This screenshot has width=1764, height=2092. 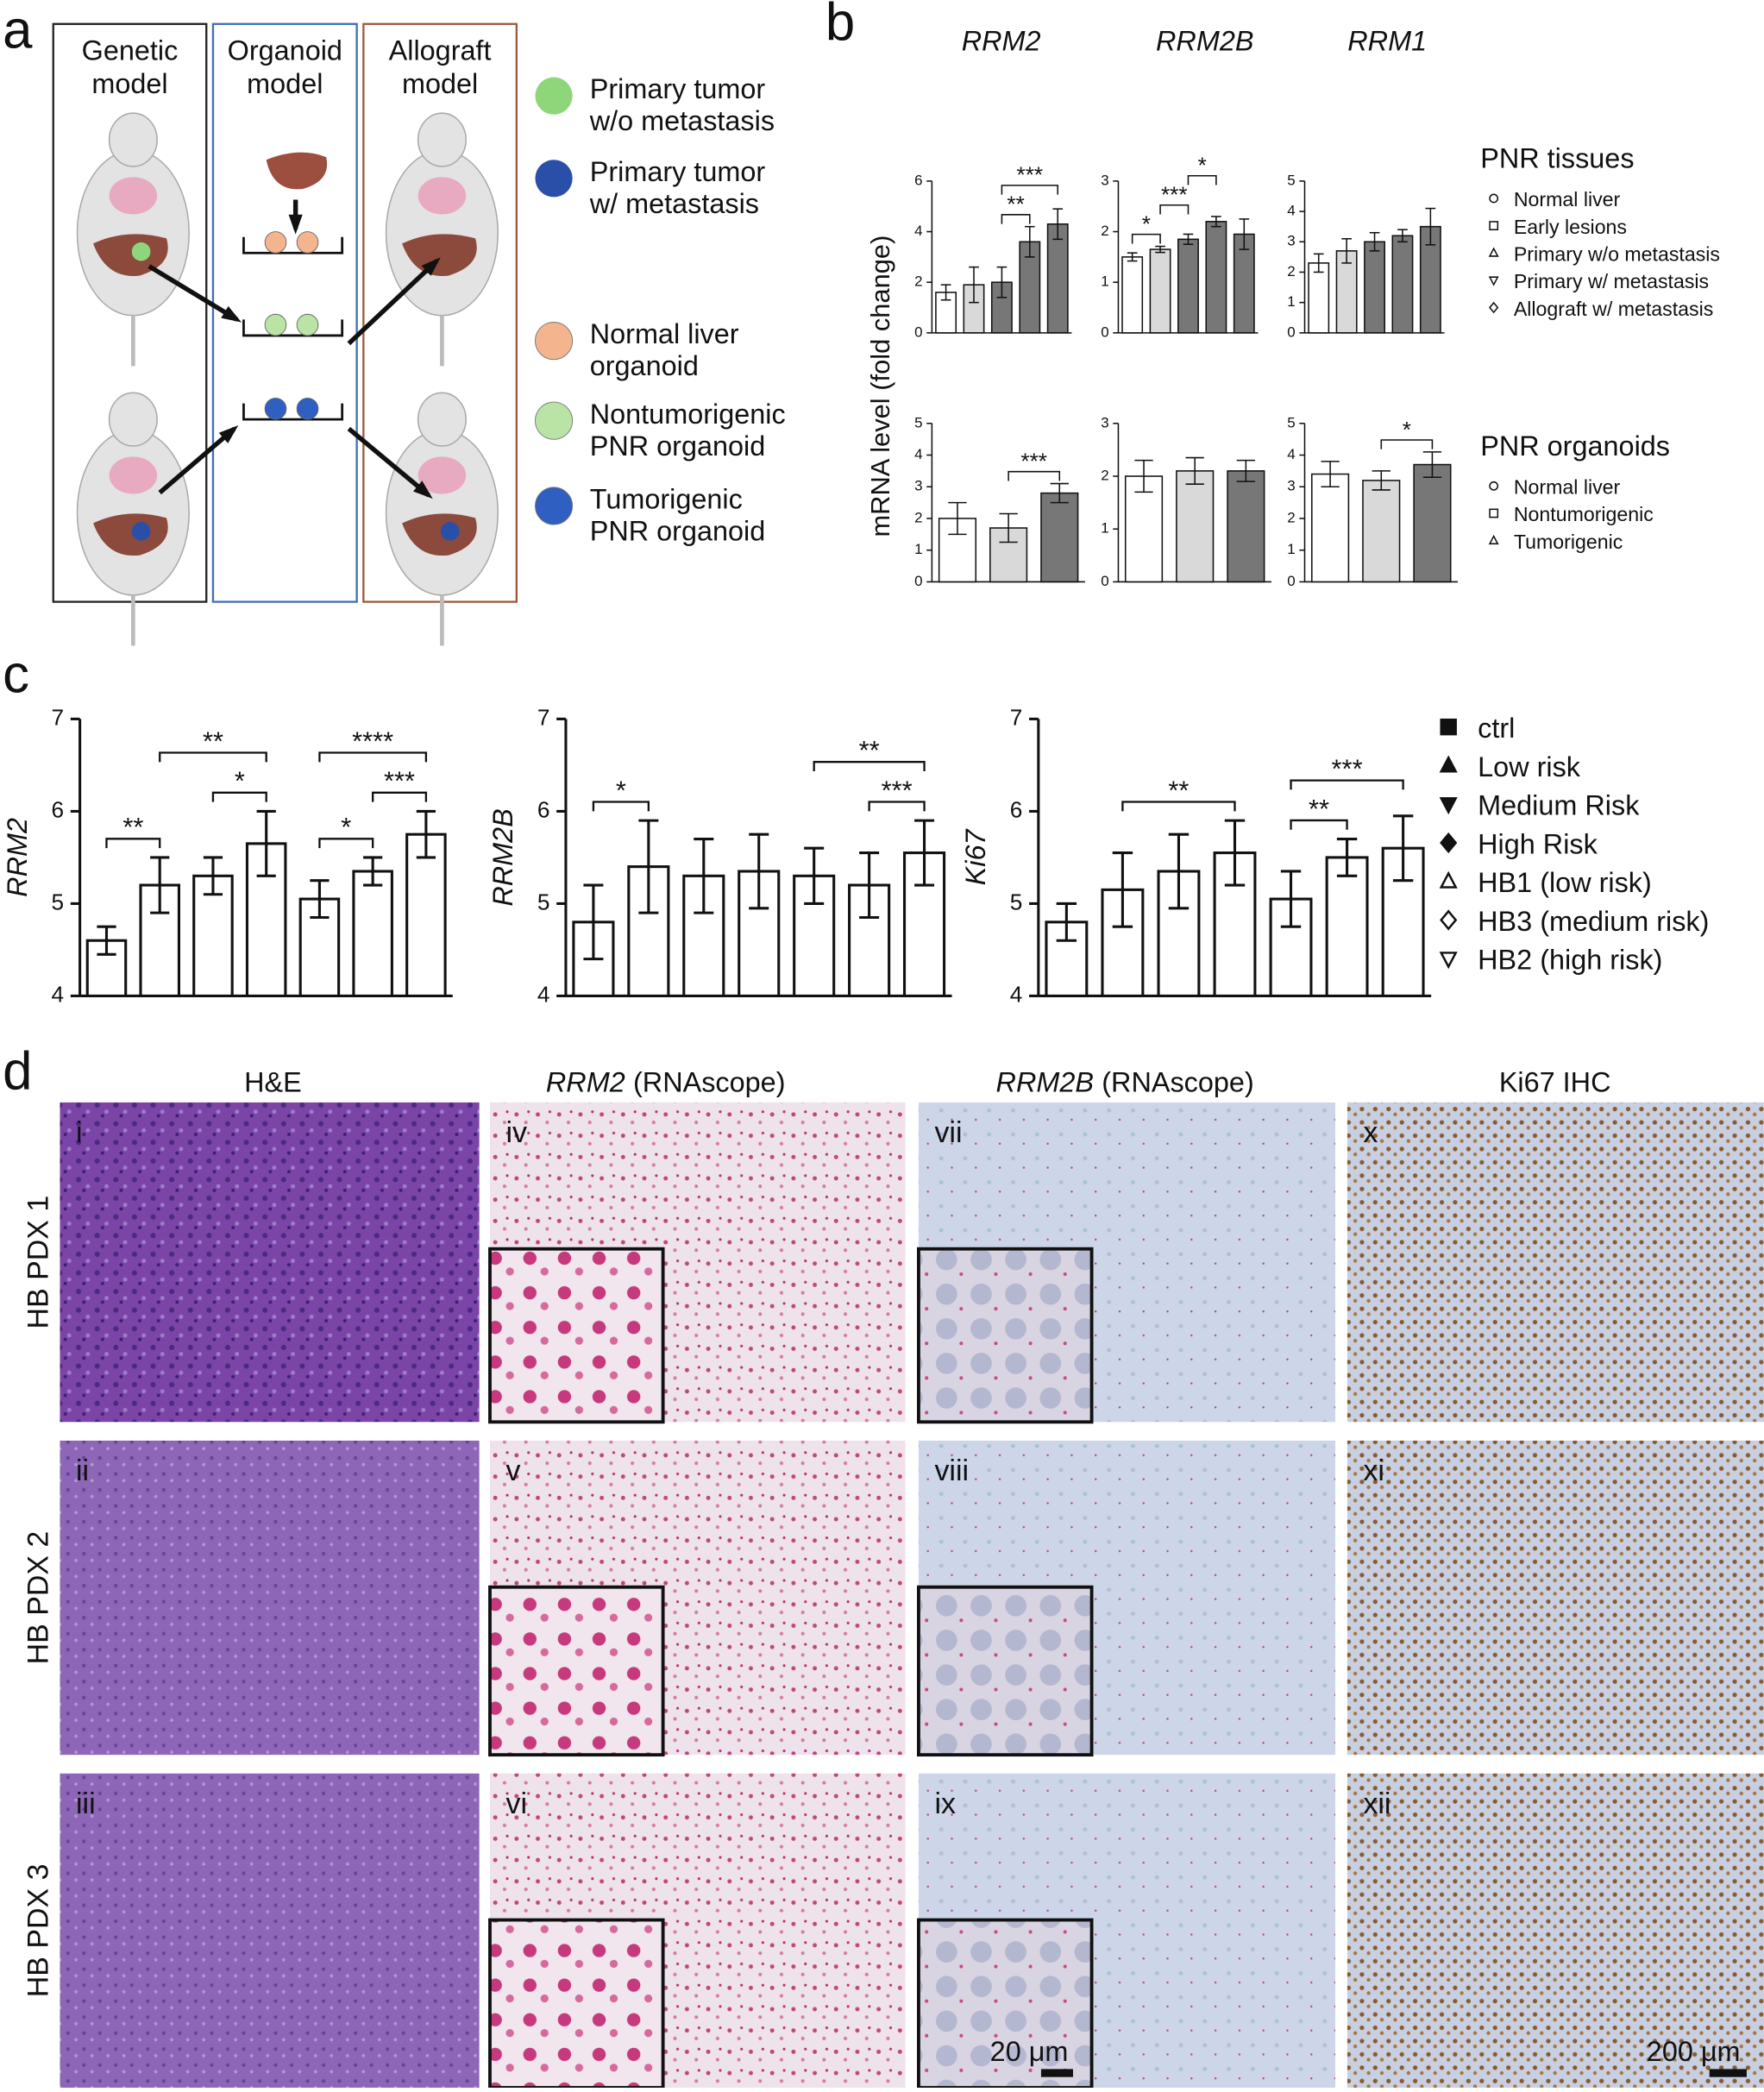 I want to click on y-tick-label: 5, so click(x=58, y=901).